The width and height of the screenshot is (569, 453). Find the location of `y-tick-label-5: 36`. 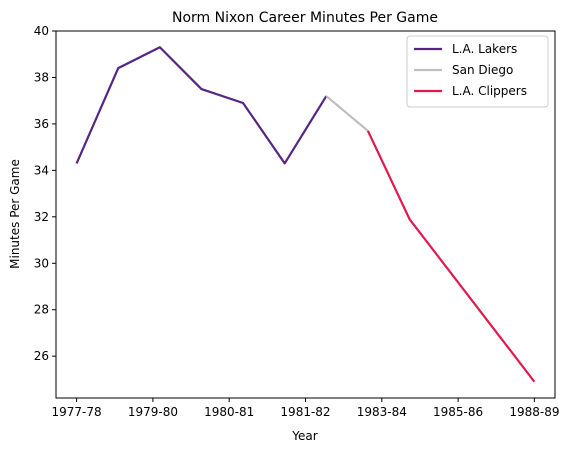

y-tick-label-5: 36 is located at coordinates (41, 124).